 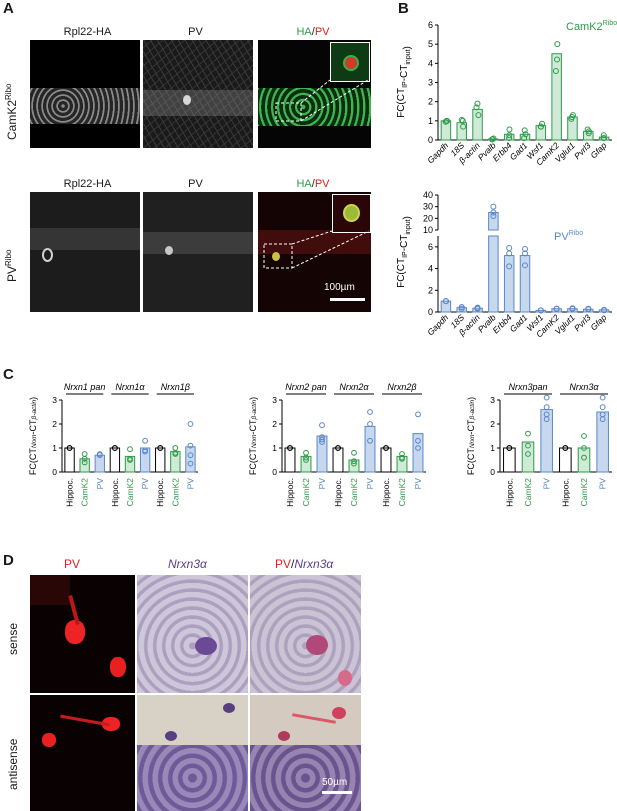 I want to click on b-bot-xtick-label: Pvrl3, so click(x=582, y=322).